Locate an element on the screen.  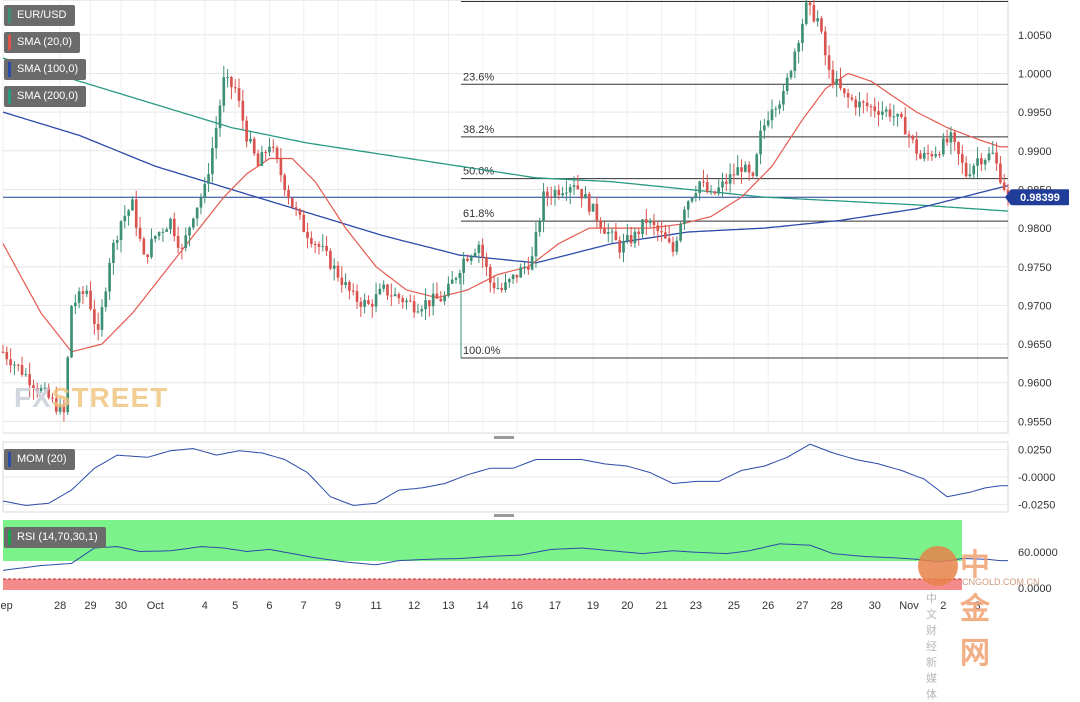
legend-symbol-label: EUR/USD is located at coordinates (42, 15).